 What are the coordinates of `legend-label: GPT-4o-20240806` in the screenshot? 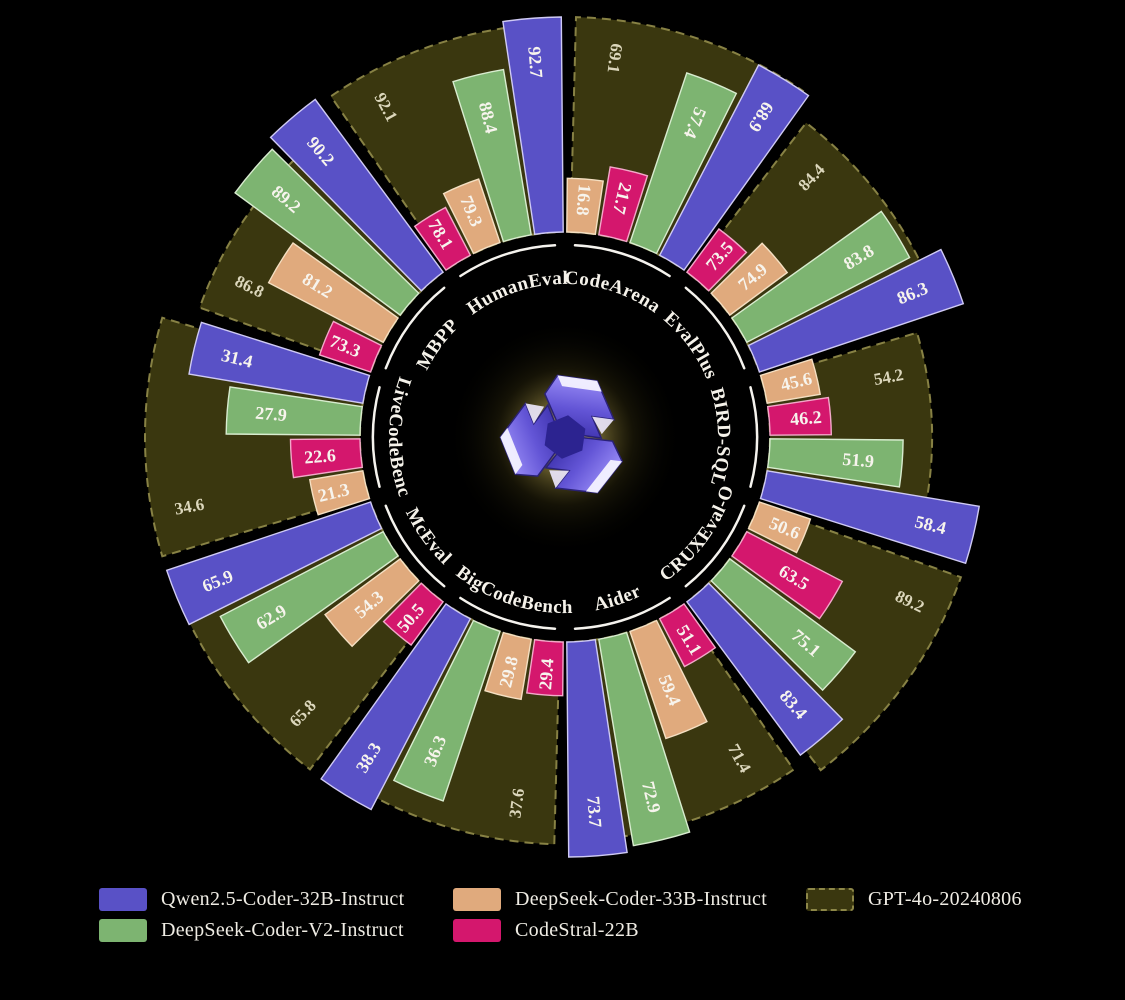 It's located at (945, 899).